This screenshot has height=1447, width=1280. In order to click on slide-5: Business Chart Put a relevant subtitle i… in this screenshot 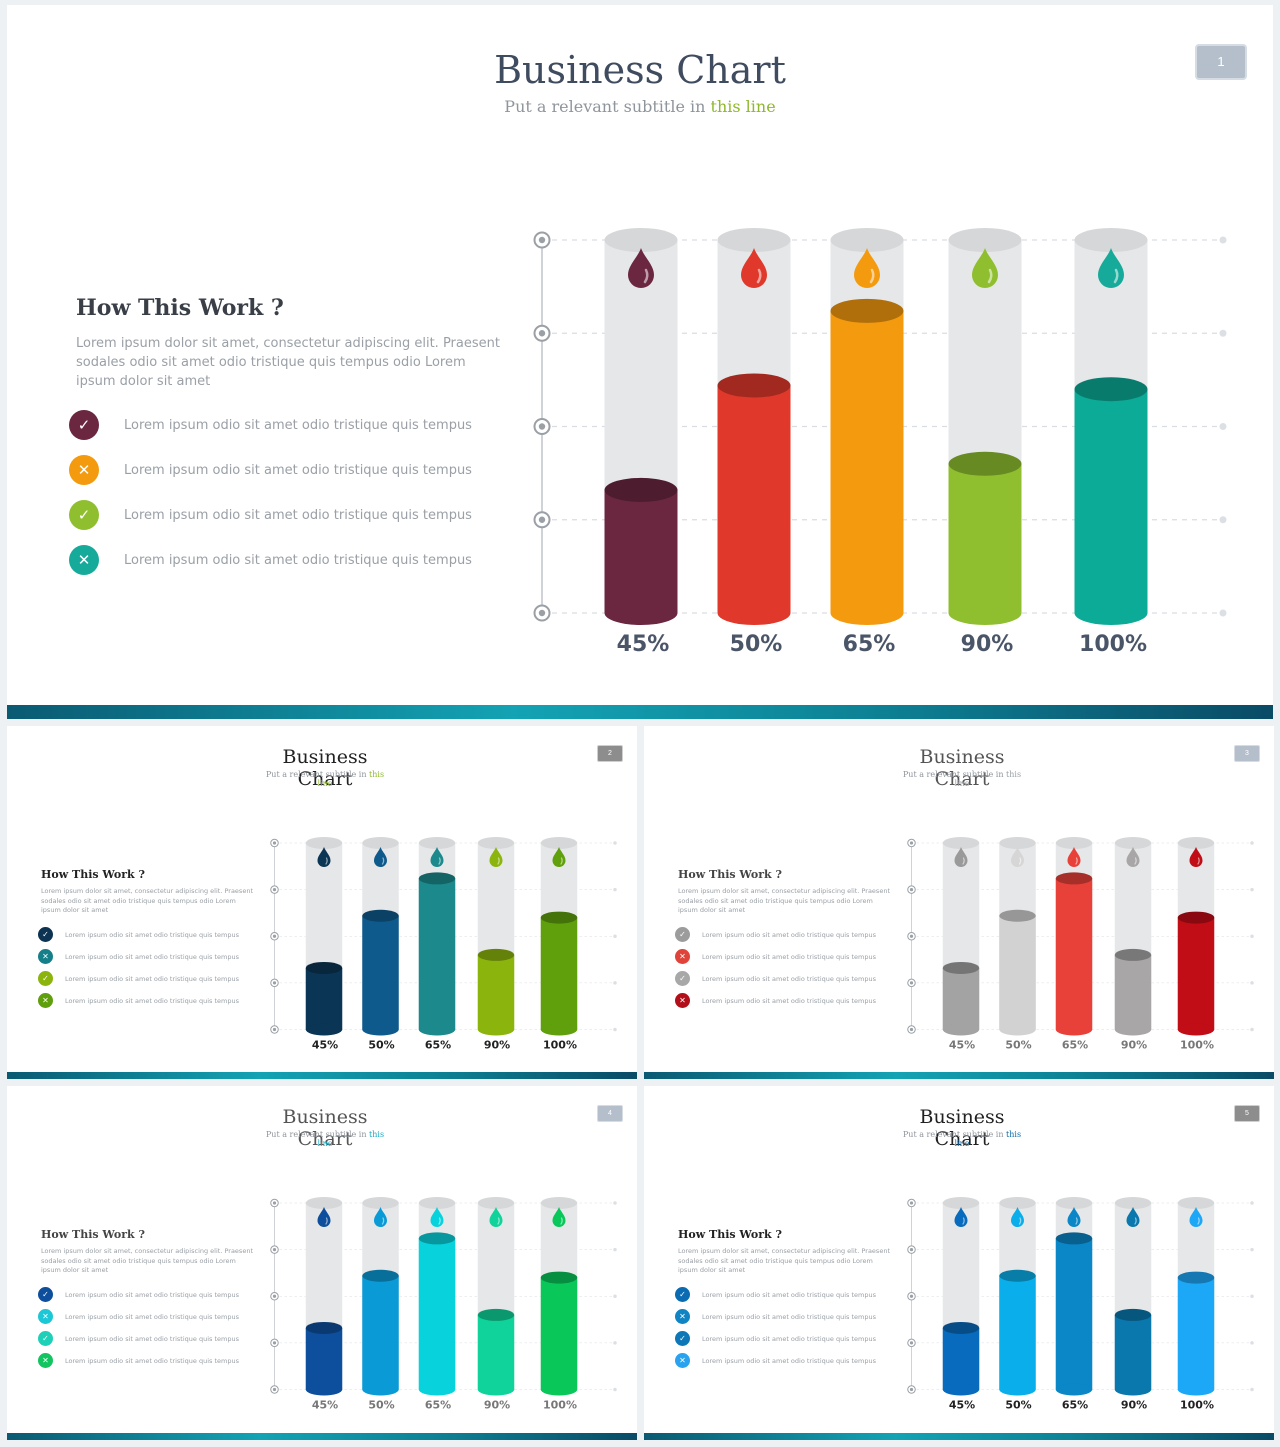, I will do `click(959, 1263)`.